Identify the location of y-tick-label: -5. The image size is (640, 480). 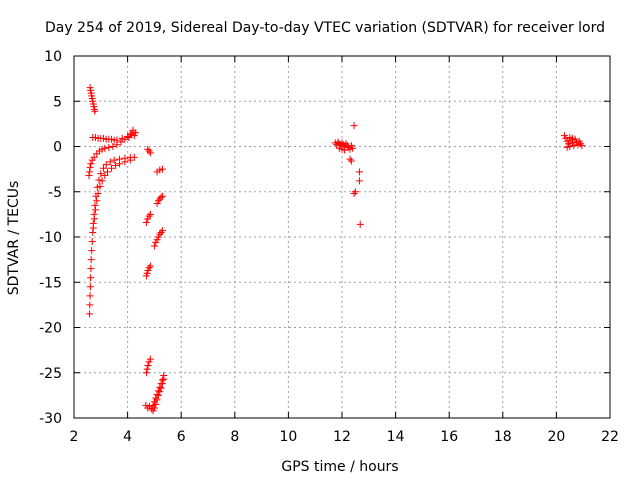
(55, 193).